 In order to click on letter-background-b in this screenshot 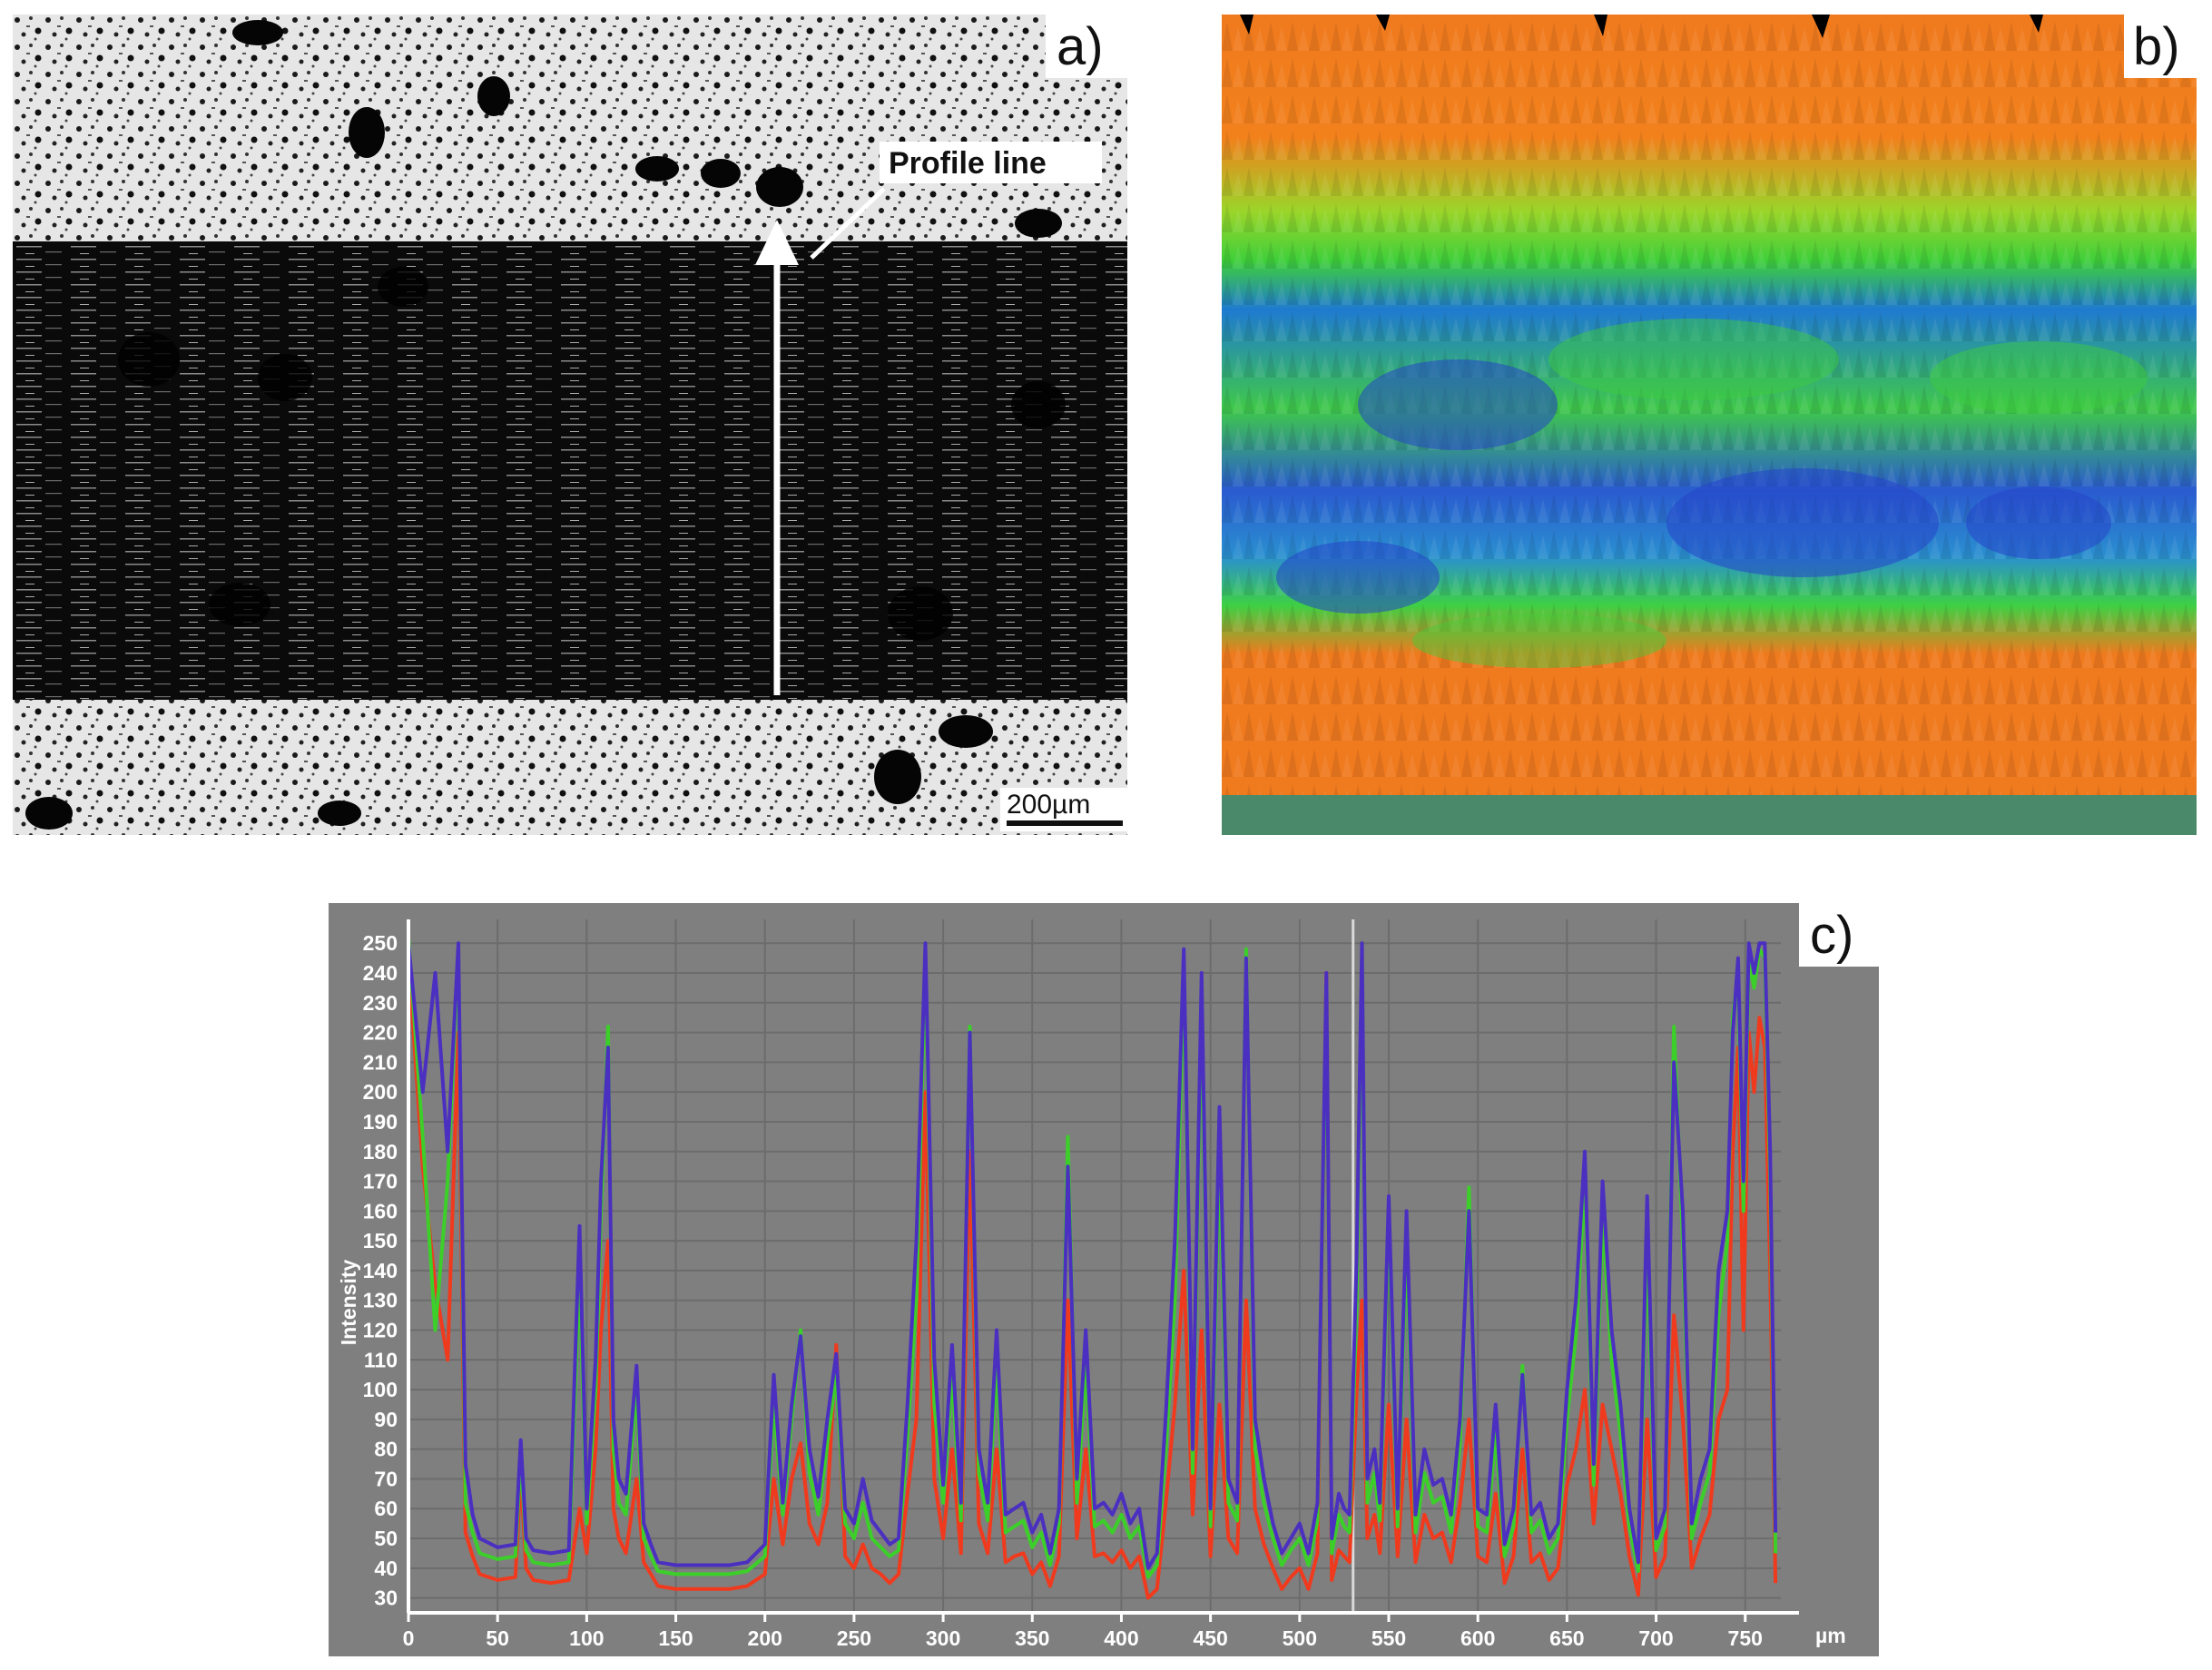, I will do `click(2160, 46)`.